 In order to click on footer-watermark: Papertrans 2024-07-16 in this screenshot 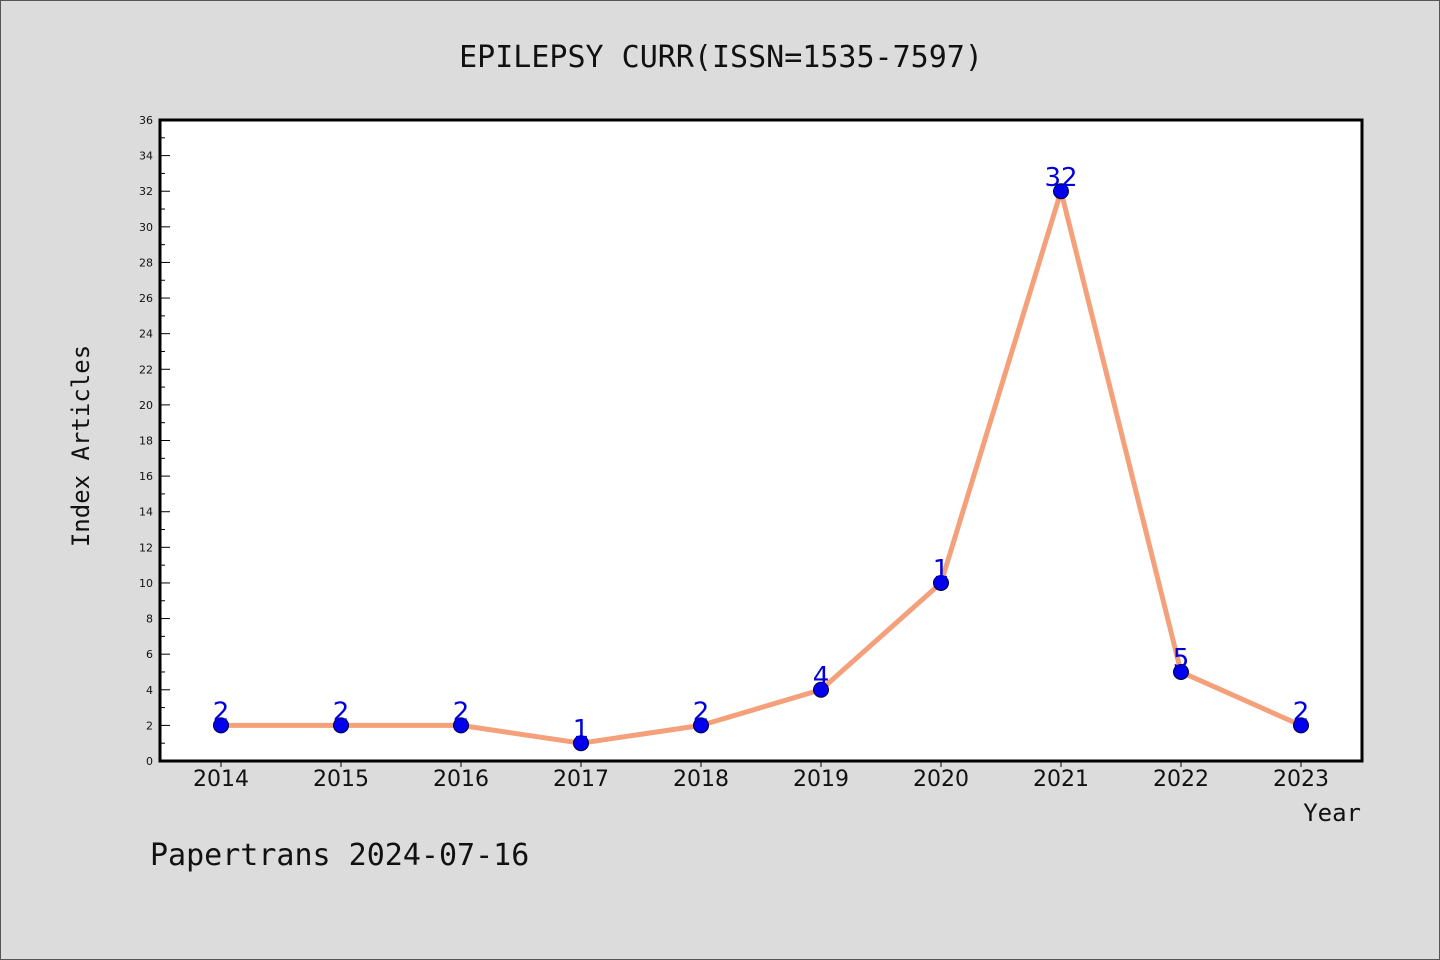, I will do `click(339, 855)`.